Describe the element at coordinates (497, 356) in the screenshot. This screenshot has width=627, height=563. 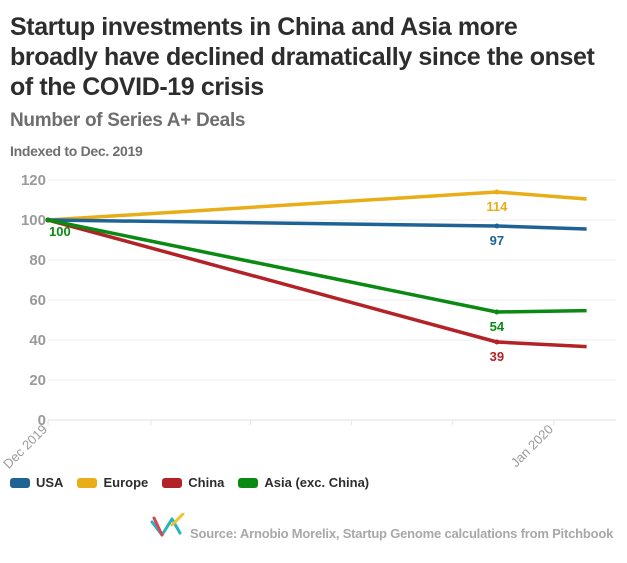
I see `data-label-china-1: 39` at that location.